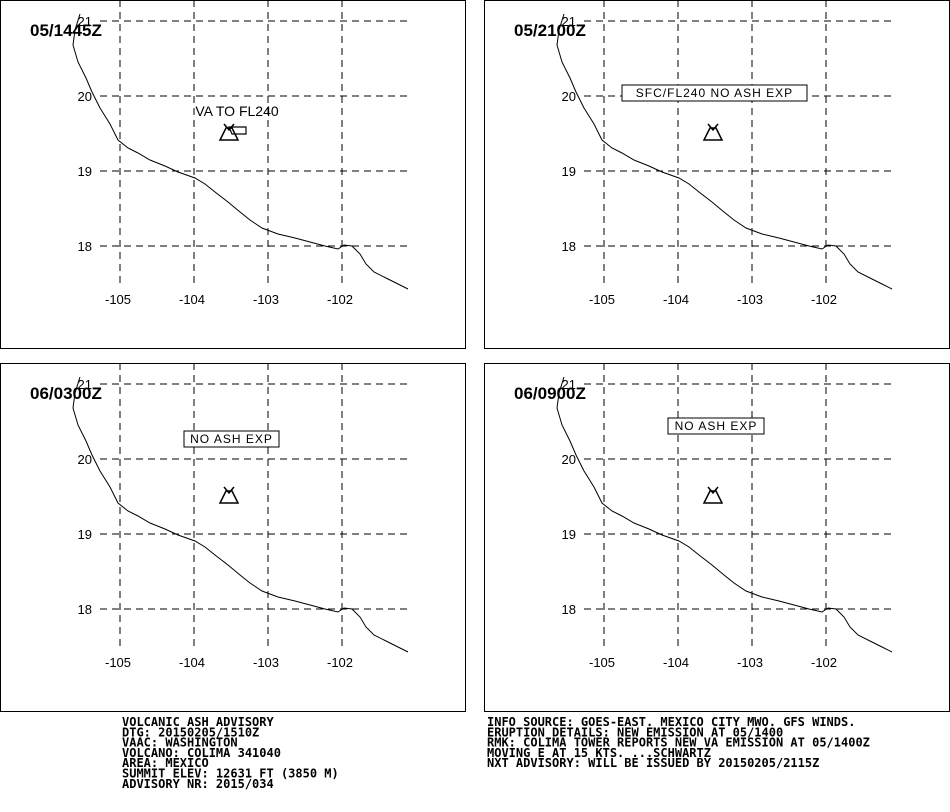  Describe the element at coordinates (180, 743) in the screenshot. I see `advisory-line: VAAC: WASHINGTON` at that location.